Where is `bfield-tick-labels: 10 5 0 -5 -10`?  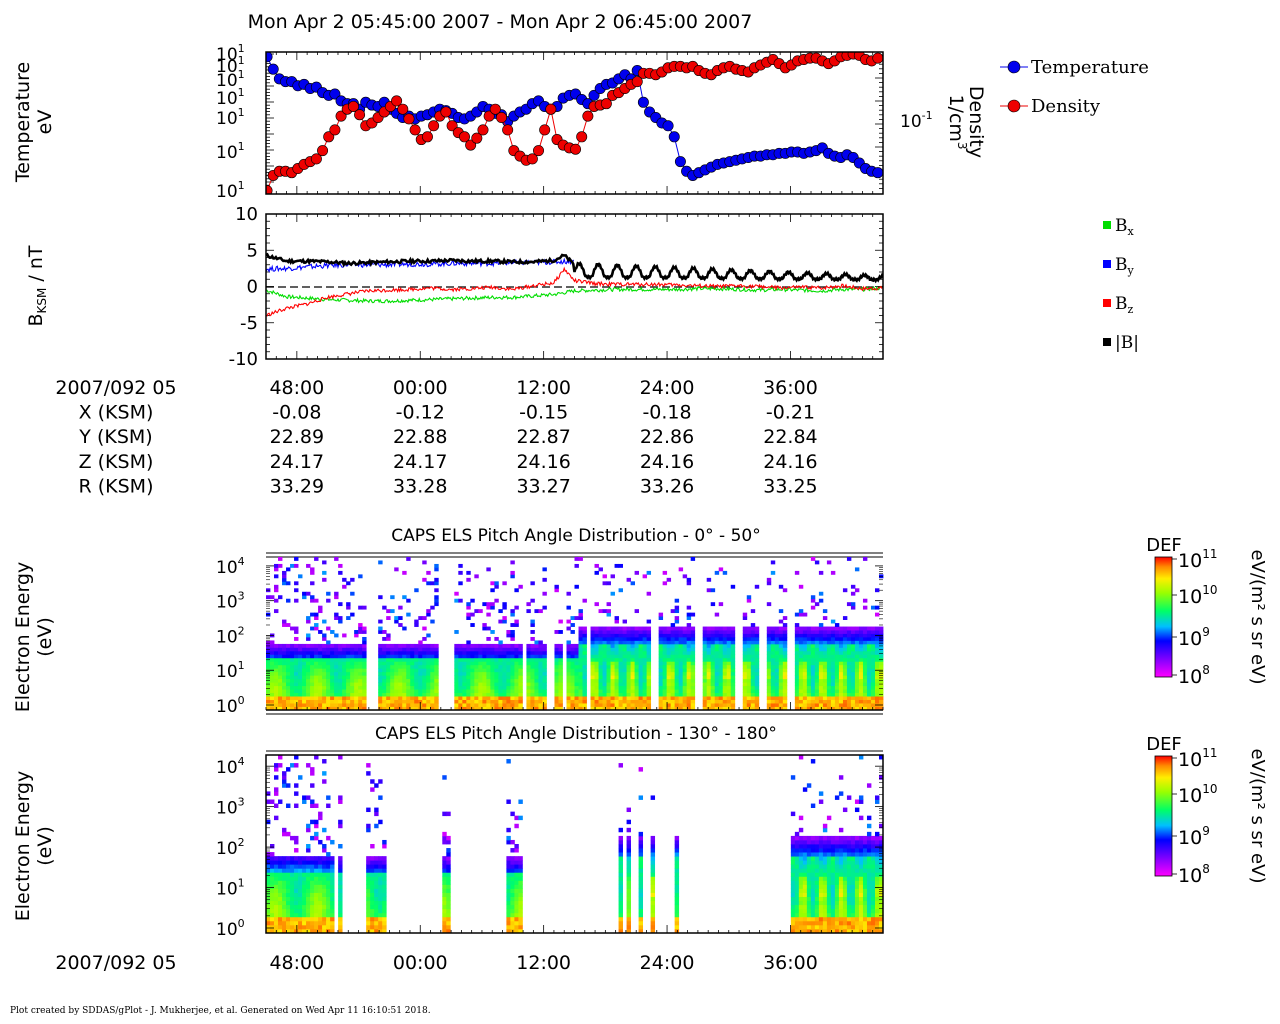
bfield-tick-labels: 10 5 0 -5 -10 is located at coordinates (243, 287).